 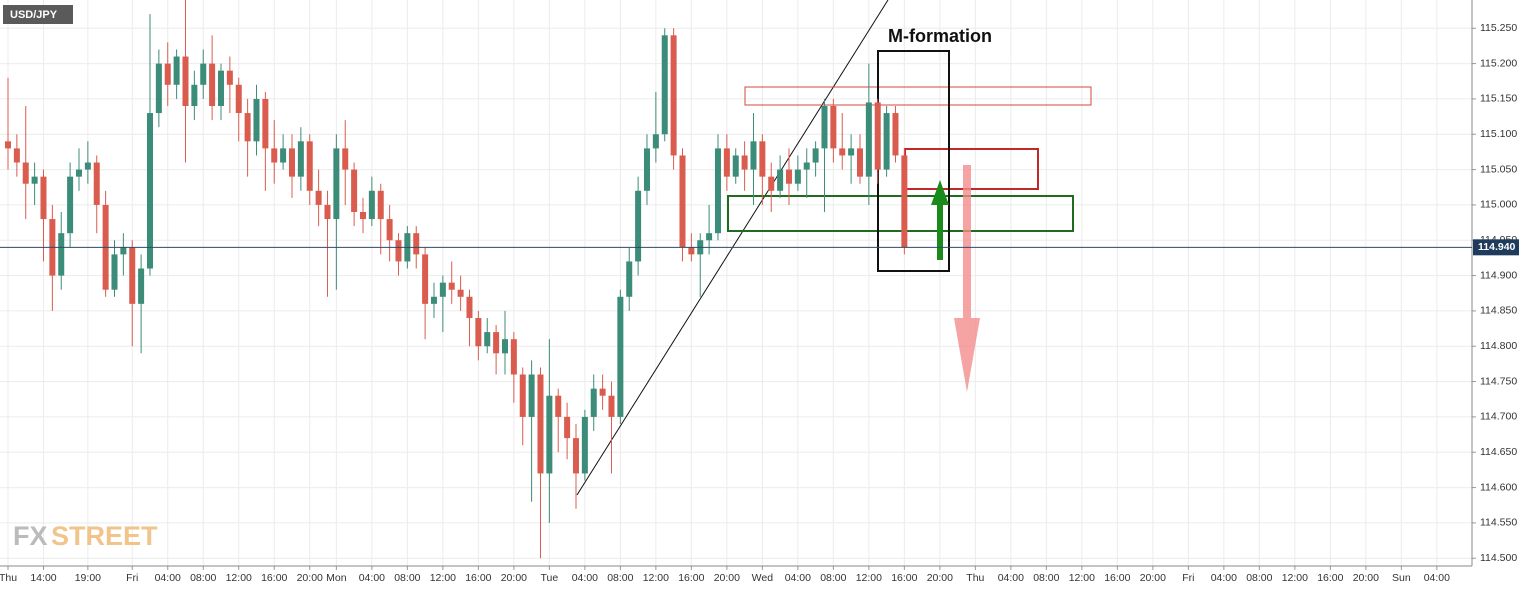 What do you see at coordinates (88, 578) in the screenshot?
I see `x-tick-label: 19:00` at bounding box center [88, 578].